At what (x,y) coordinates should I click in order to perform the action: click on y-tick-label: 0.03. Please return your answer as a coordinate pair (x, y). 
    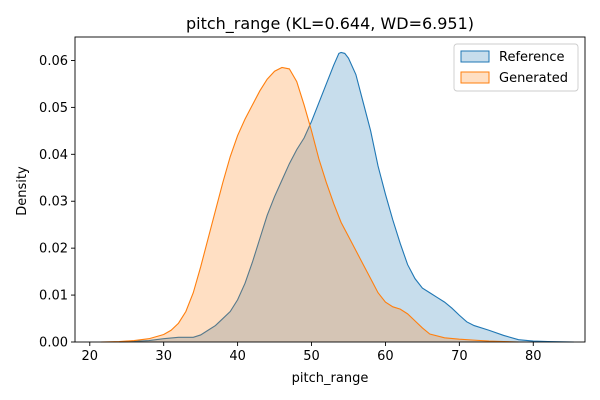
    Looking at the image, I should click on (53, 202).